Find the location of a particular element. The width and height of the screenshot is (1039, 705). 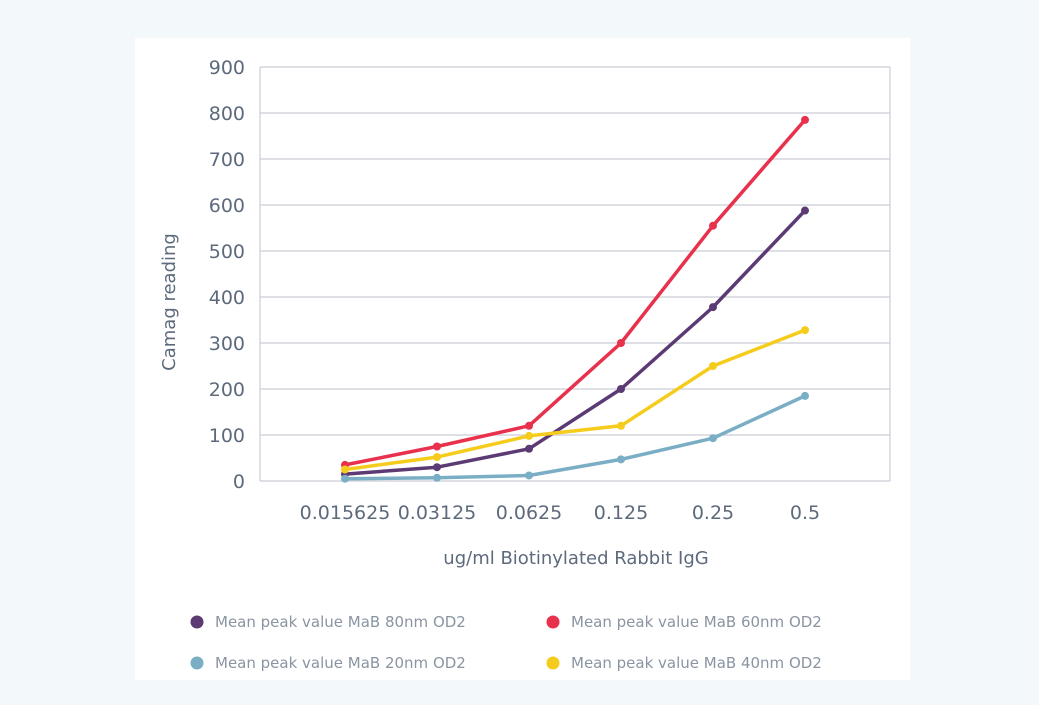

legend-item: Mean peak value MaB 80nm OD2 is located at coordinates (328, 622).